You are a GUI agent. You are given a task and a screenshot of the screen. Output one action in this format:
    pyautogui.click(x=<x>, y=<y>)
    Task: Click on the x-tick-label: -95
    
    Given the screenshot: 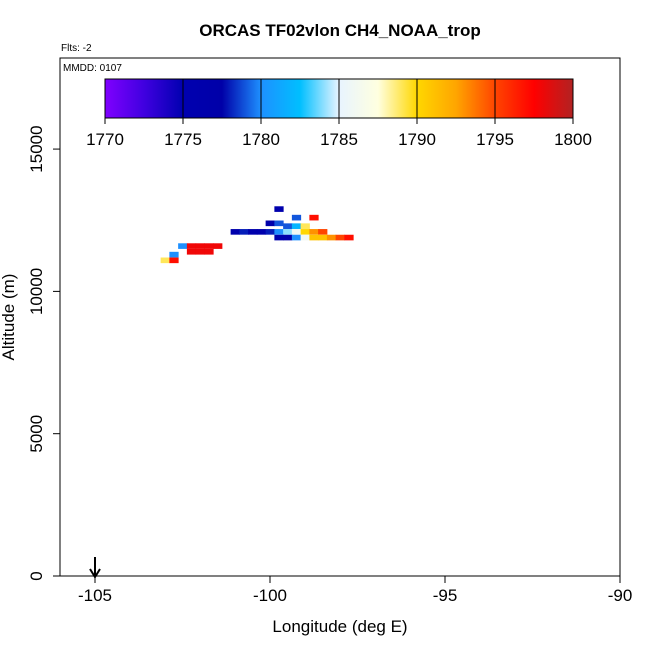 What is the action you would take?
    pyautogui.click(x=445, y=595)
    